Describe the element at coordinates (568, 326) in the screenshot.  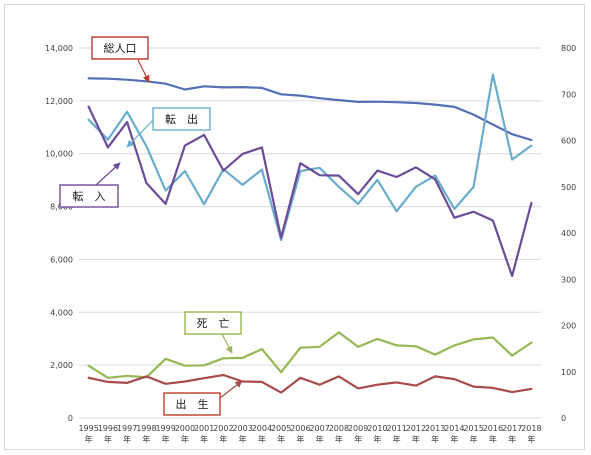
I see `right-tick-label: 200` at that location.